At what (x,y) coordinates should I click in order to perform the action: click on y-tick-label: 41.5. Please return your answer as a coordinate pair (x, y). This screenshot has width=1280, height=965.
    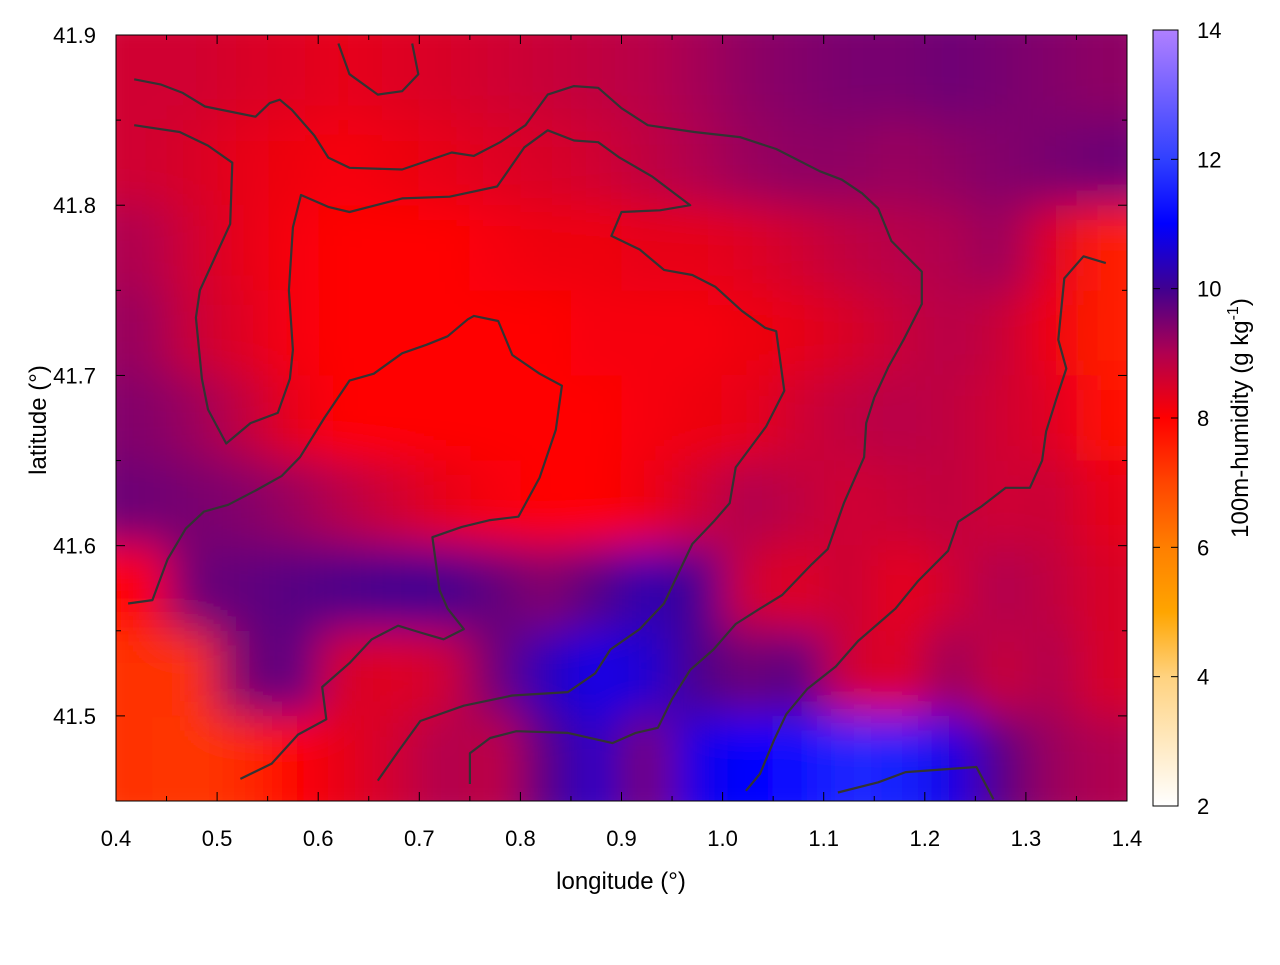
    Looking at the image, I should click on (74, 716).